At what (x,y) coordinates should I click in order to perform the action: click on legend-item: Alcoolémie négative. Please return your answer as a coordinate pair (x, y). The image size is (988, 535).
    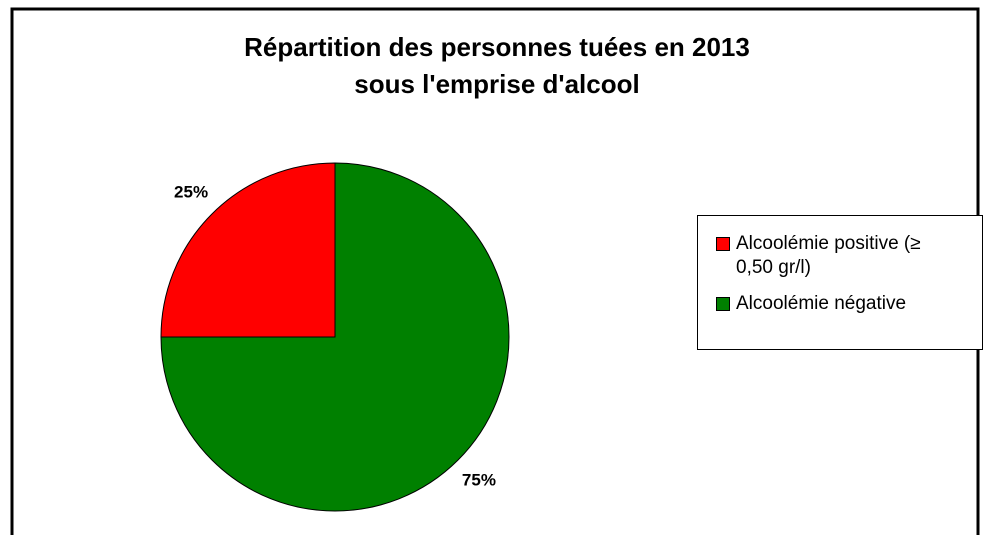
    Looking at the image, I should click on (849, 304).